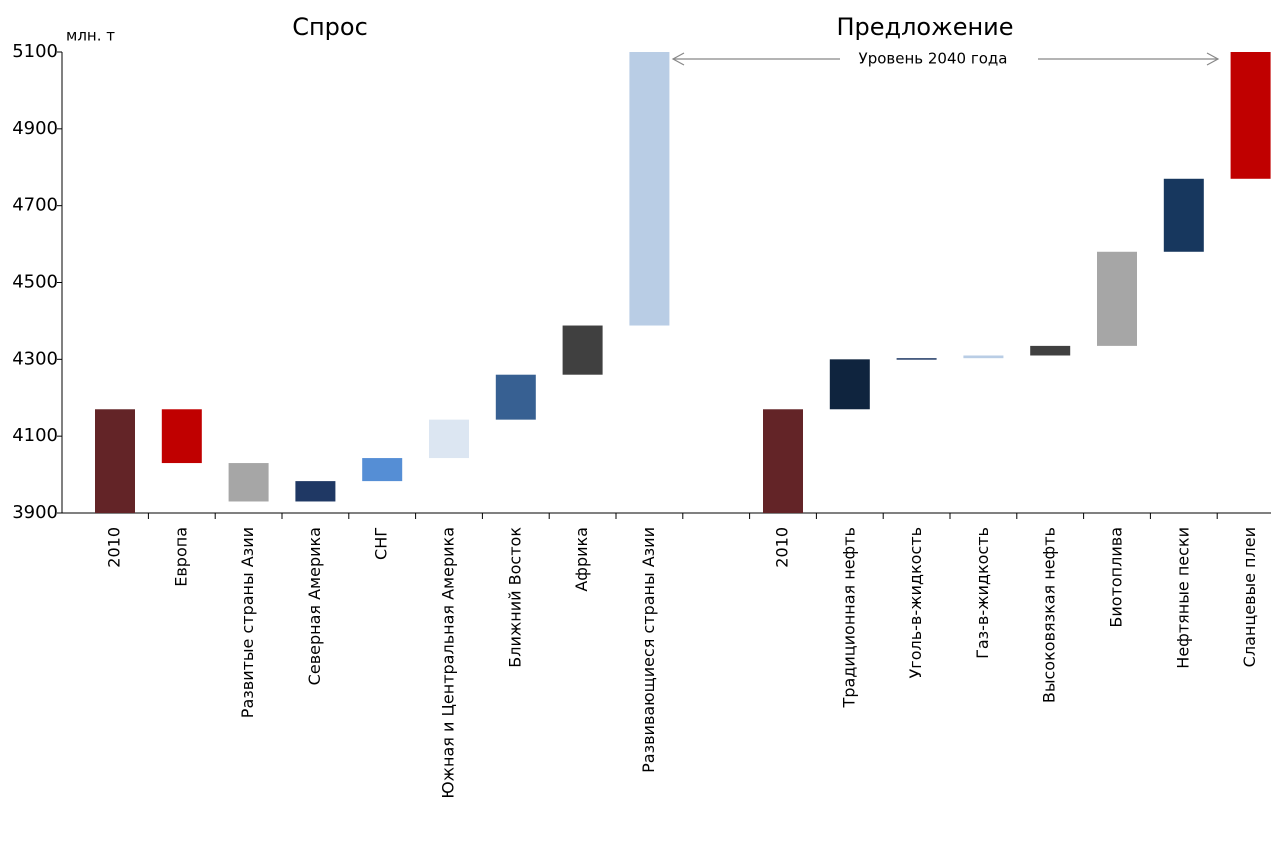  What do you see at coordinates (35, 435) in the screenshot?
I see `y-tick-label: 4100` at bounding box center [35, 435].